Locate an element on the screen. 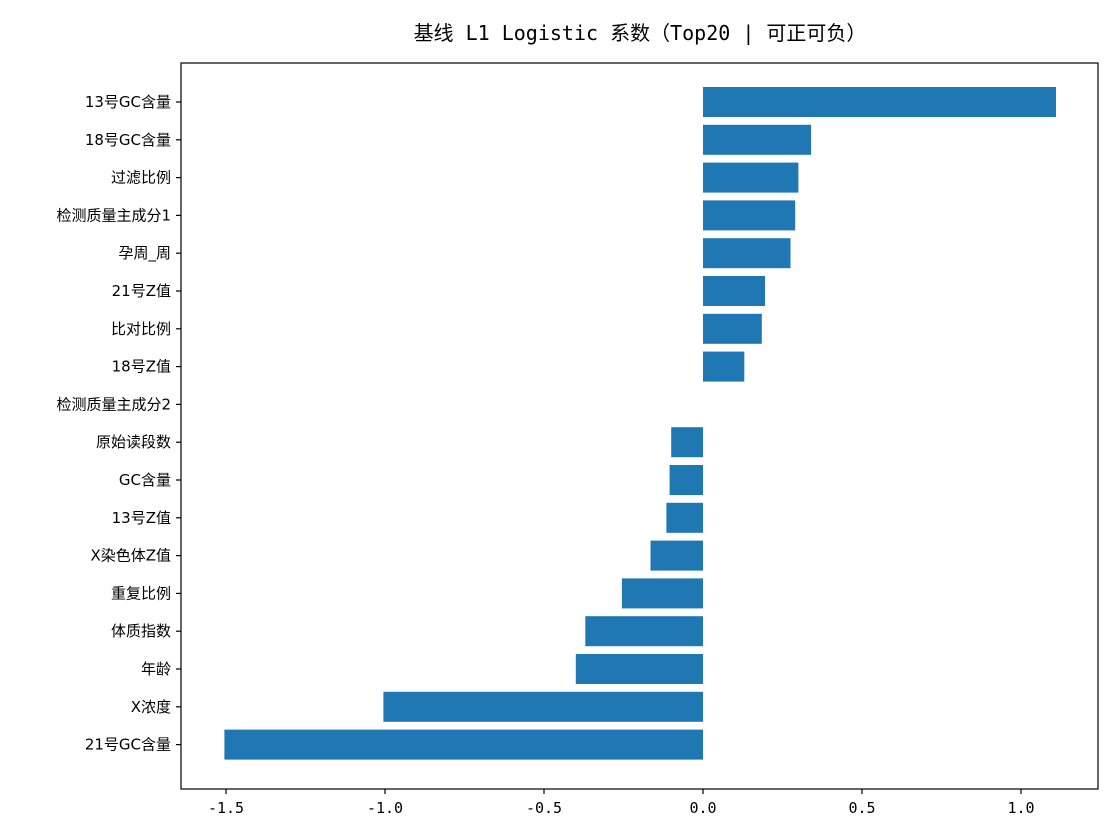 The width and height of the screenshot is (1120, 840). y-tick-label-13: 重复比例 is located at coordinates (141, 593).